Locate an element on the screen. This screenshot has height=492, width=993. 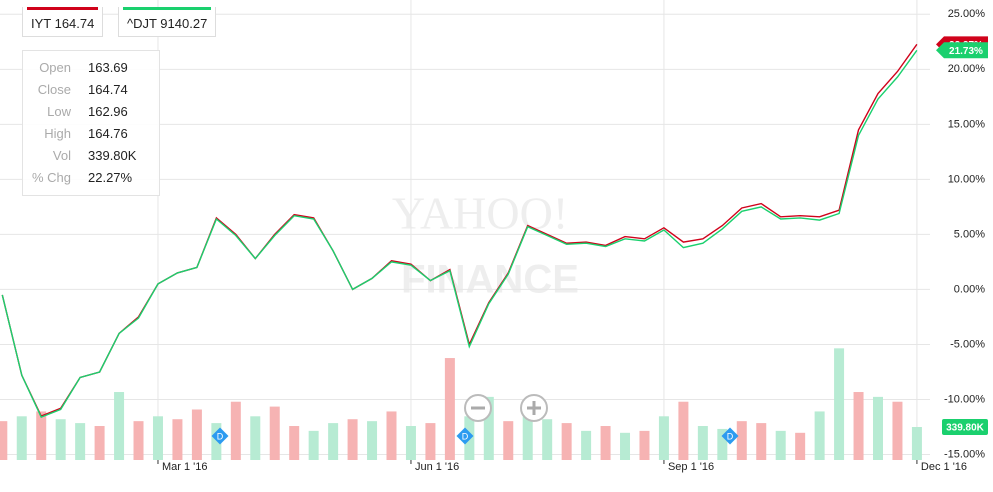
info-label: Close is located at coordinates (54, 89).